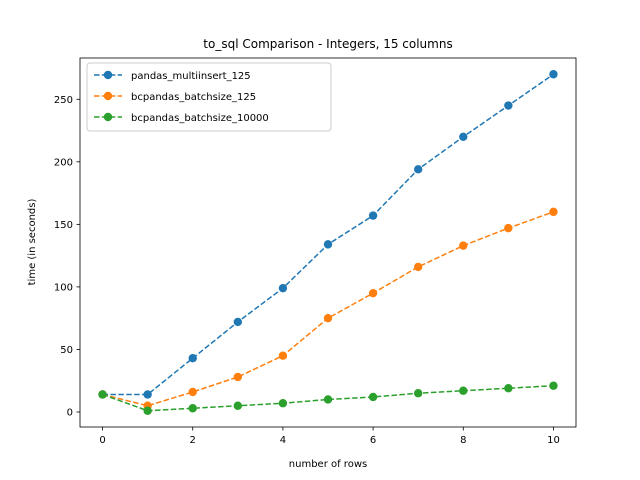  Describe the element at coordinates (327, 44) in the screenshot. I see `chart-title: to_sql Comparison - Integers, 15 columns` at that location.